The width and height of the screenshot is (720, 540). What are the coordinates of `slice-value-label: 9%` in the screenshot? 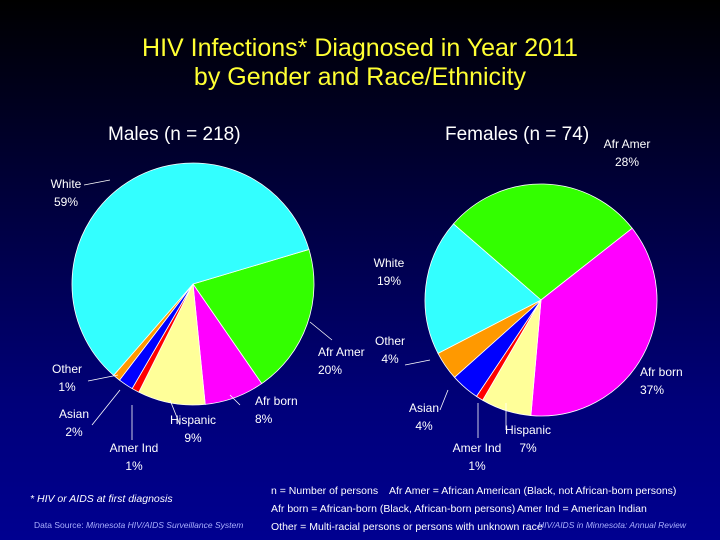 It's located at (193, 438).